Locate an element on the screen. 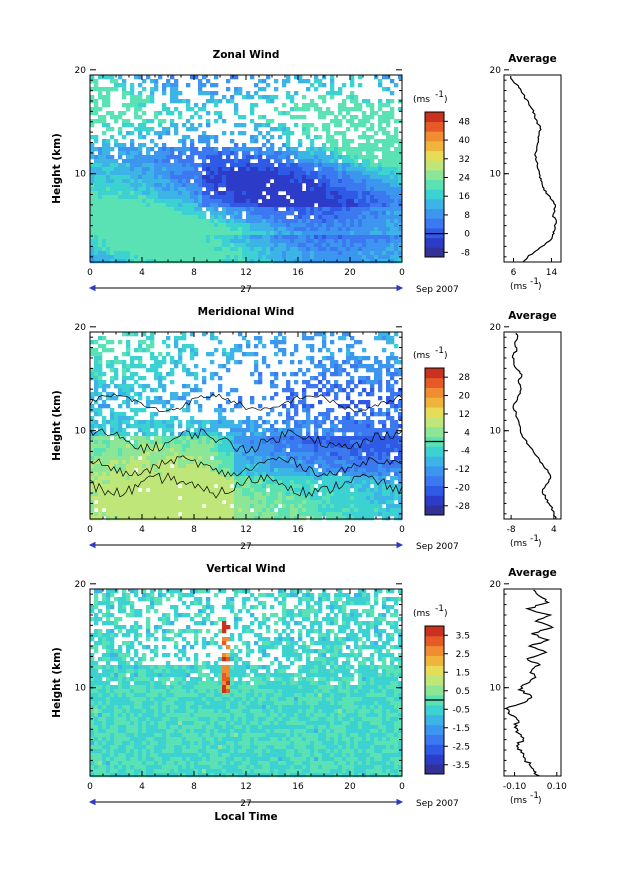 Image resolution: width=623 pixels, height=873 pixels. colorbar-tick: 0 is located at coordinates (467, 235).